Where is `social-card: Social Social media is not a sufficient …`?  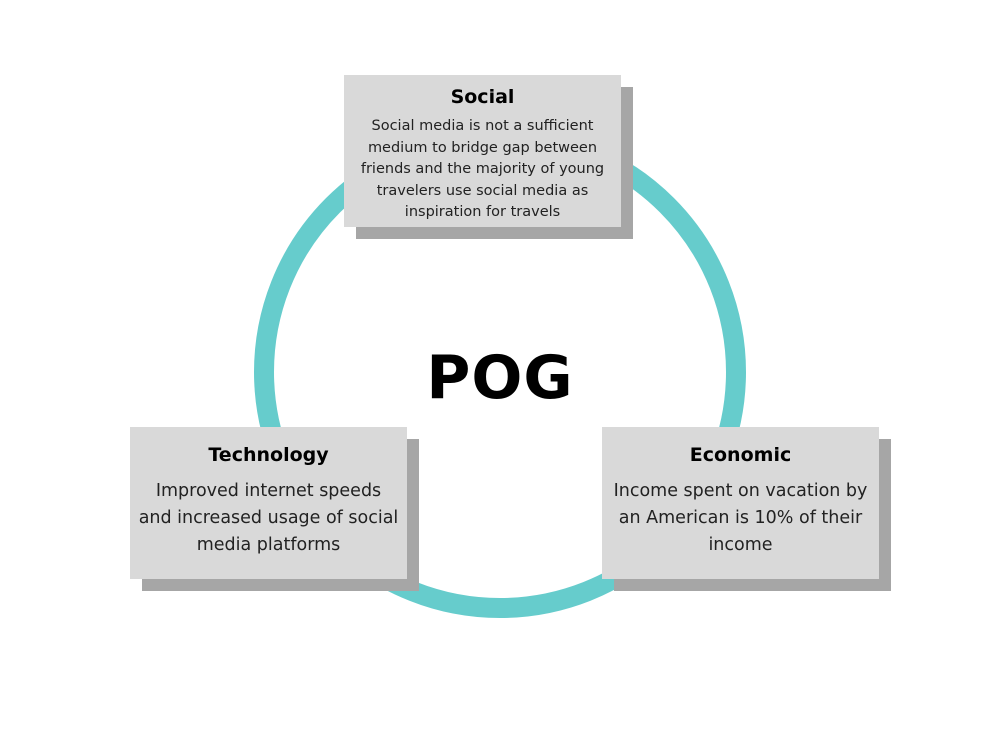 social-card: Social Social media is not a sufficient … is located at coordinates (482, 151).